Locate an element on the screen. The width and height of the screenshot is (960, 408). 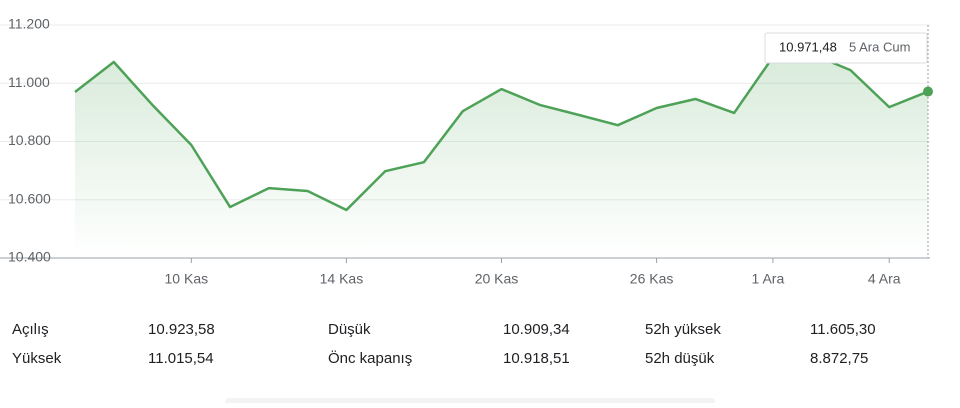
stat-value: 10.923,58 is located at coordinates (181, 329).